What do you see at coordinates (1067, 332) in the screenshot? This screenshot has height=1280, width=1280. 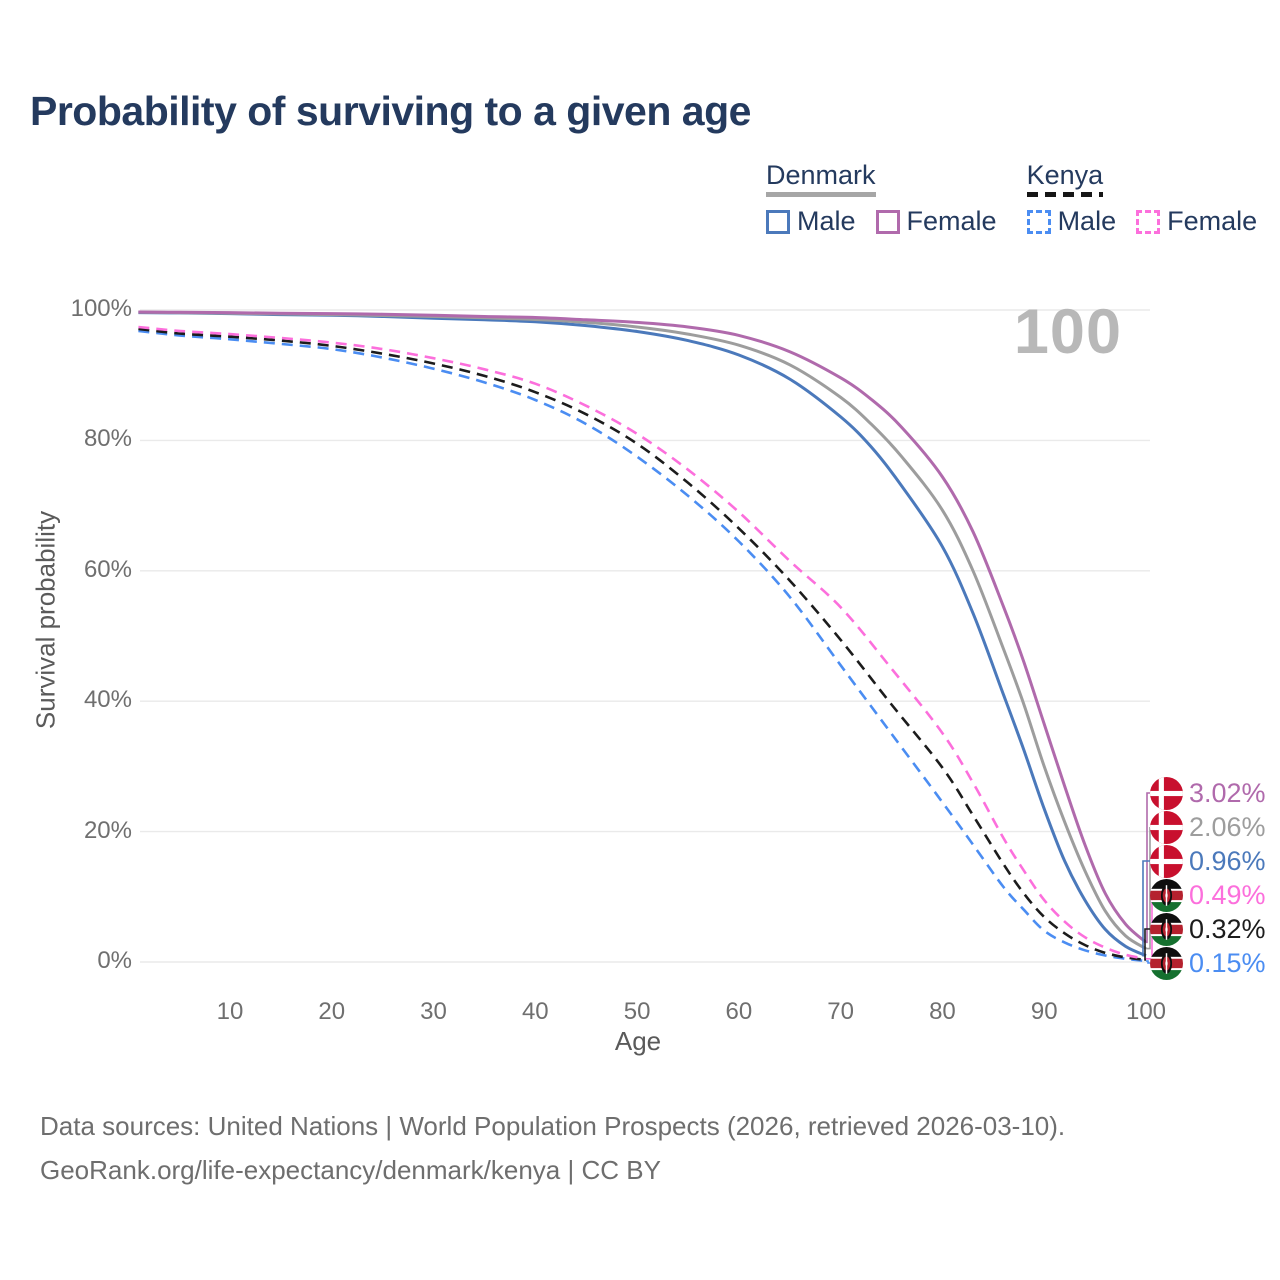 I see `hovered-age-annotation: 100` at bounding box center [1067, 332].